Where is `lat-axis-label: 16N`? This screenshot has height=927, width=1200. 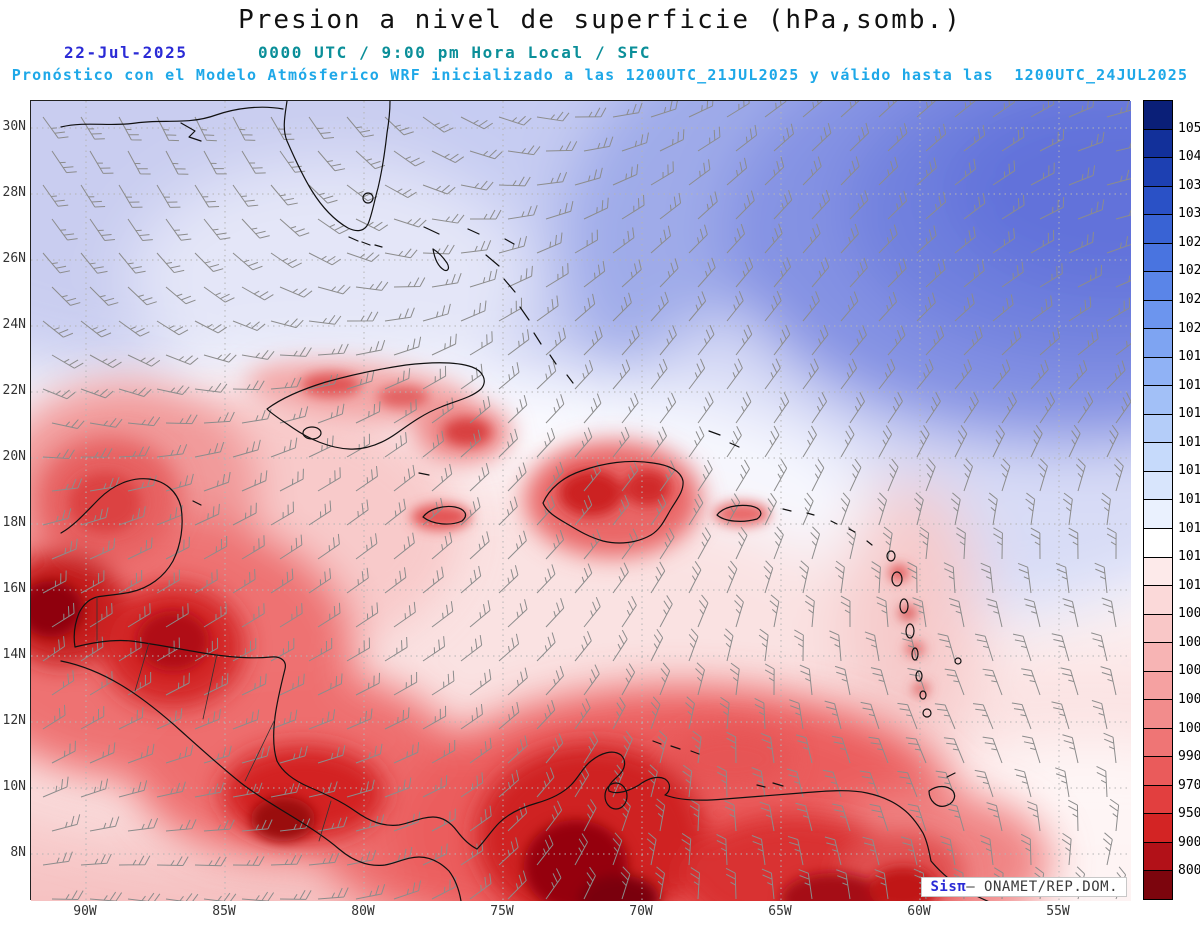
lat-axis-label: 16N is located at coordinates (14, 588).